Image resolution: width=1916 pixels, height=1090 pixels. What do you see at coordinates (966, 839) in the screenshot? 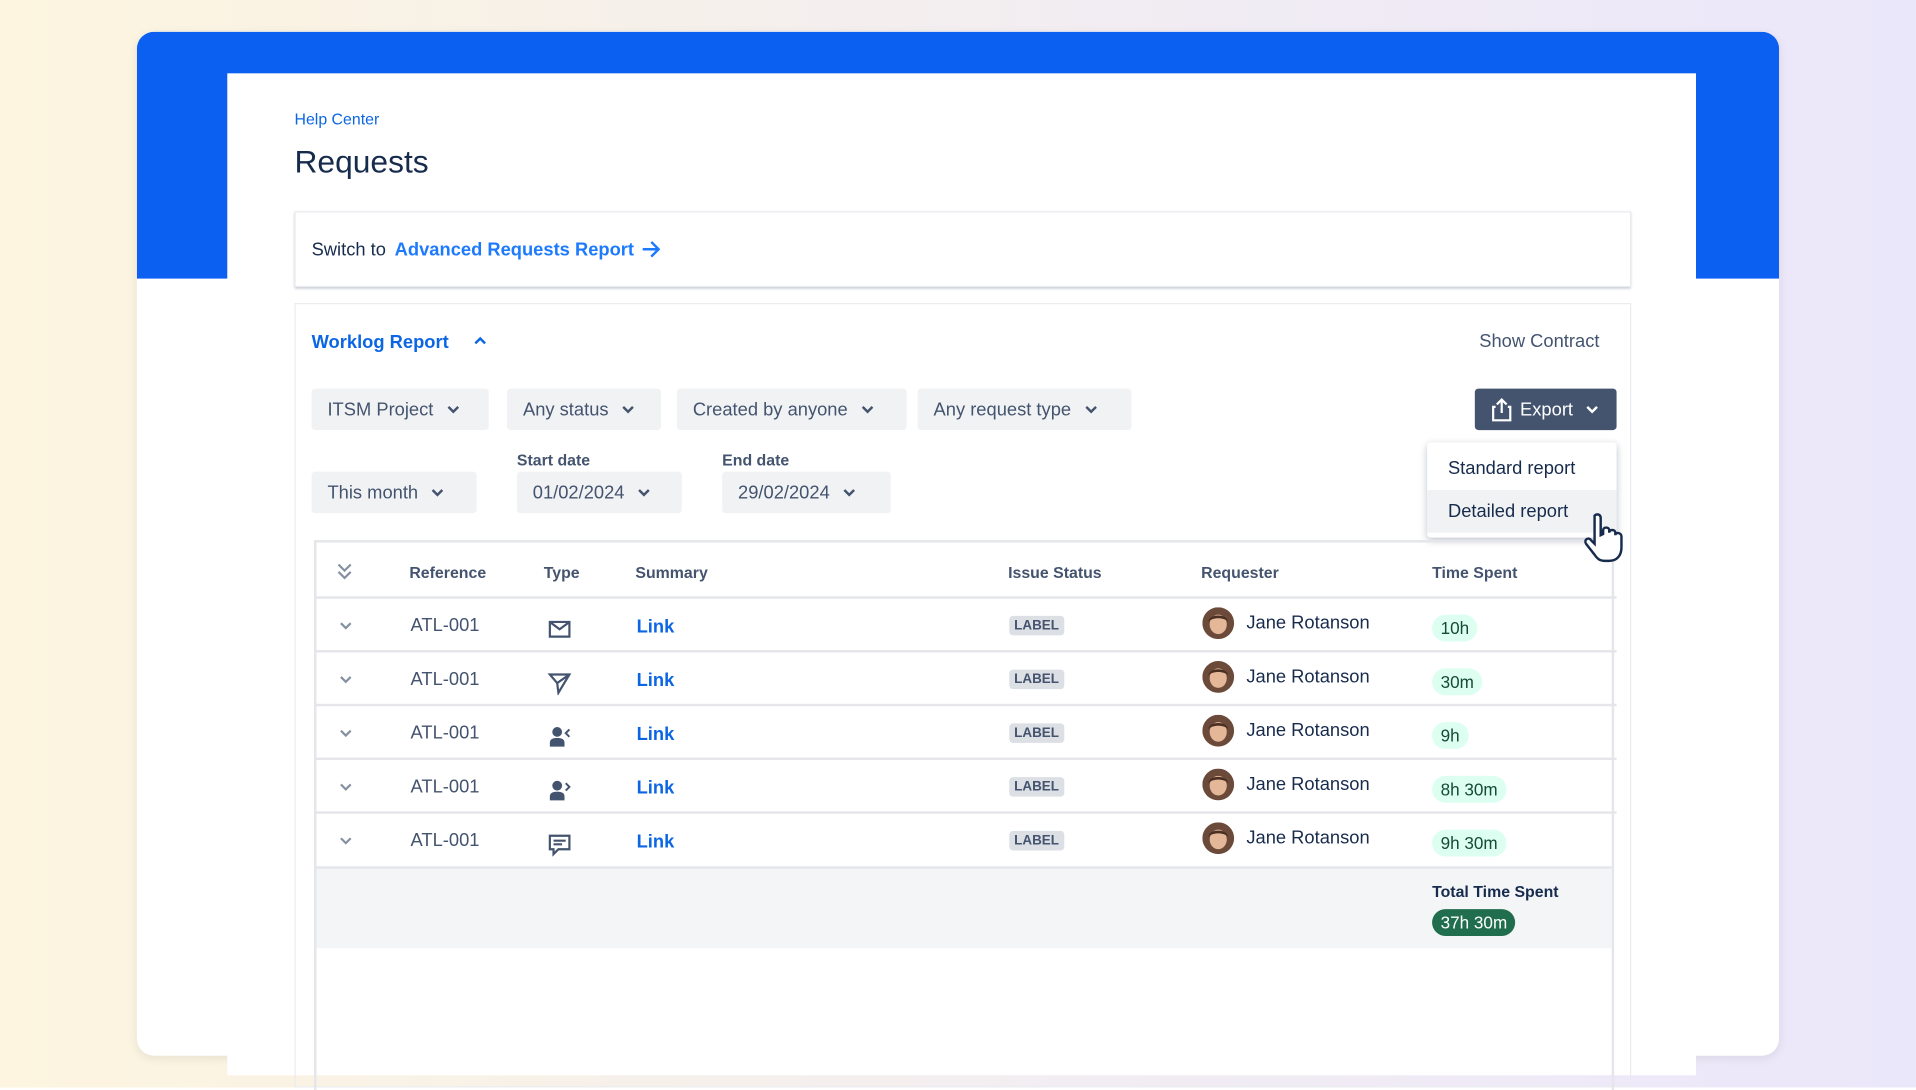
I see `table-row: ATL-001 Link LABEL Jane Rotanson 9h 30m` at bounding box center [966, 839].